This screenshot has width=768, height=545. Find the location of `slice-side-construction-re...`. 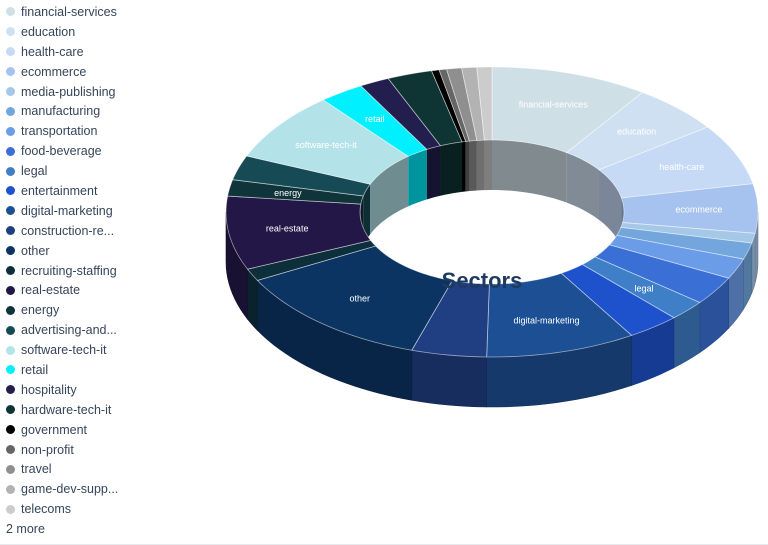

slice-side-construction-re... is located at coordinates (449, 378).